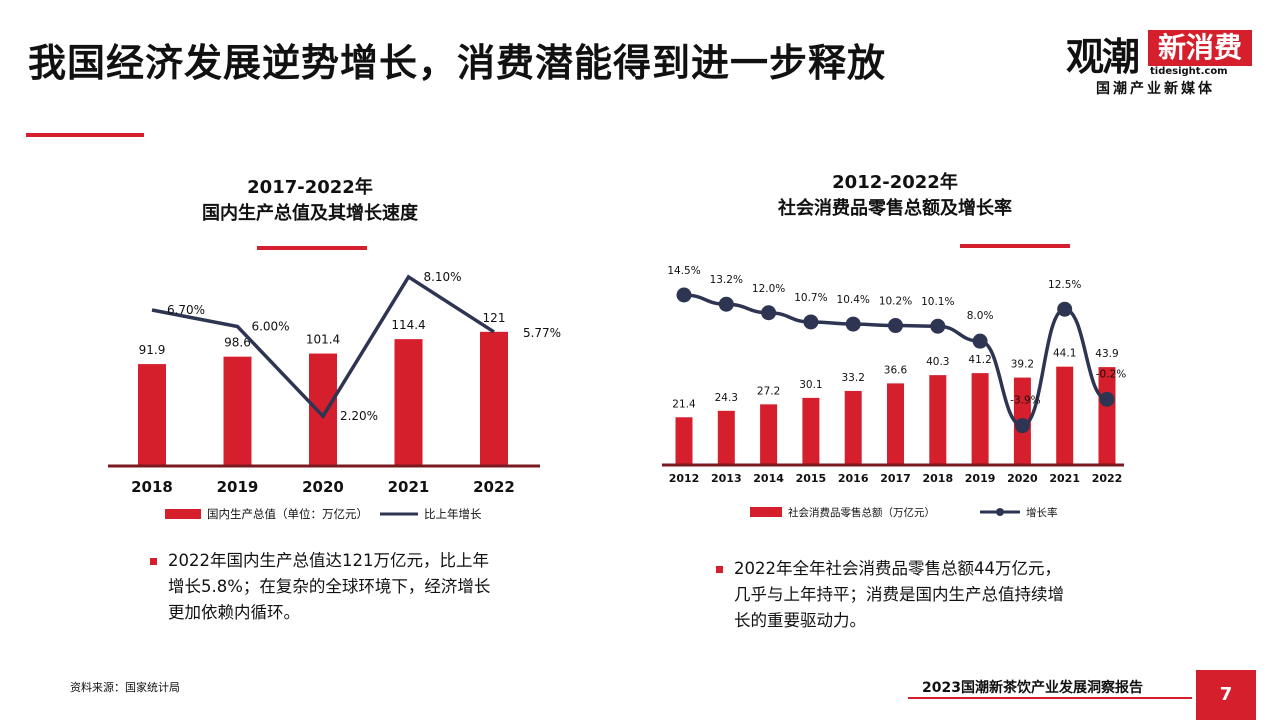  What do you see at coordinates (895, 208) in the screenshot?
I see `chart2-title-line2: 社会消费品零售总额及增长率` at bounding box center [895, 208].